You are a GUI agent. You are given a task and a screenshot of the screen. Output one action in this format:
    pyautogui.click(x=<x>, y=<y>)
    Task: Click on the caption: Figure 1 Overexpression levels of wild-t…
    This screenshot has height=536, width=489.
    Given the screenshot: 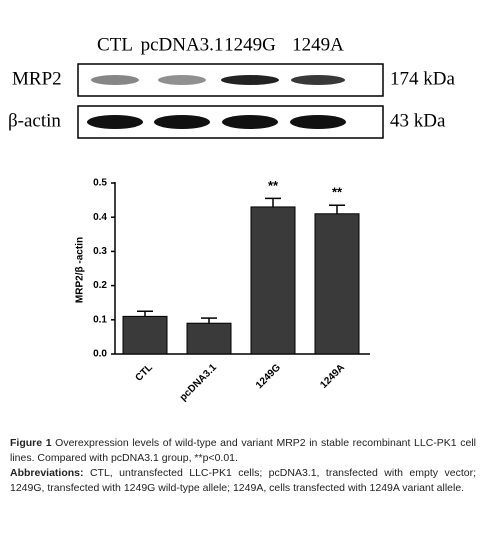 What is the action you would take?
    pyautogui.click(x=243, y=466)
    